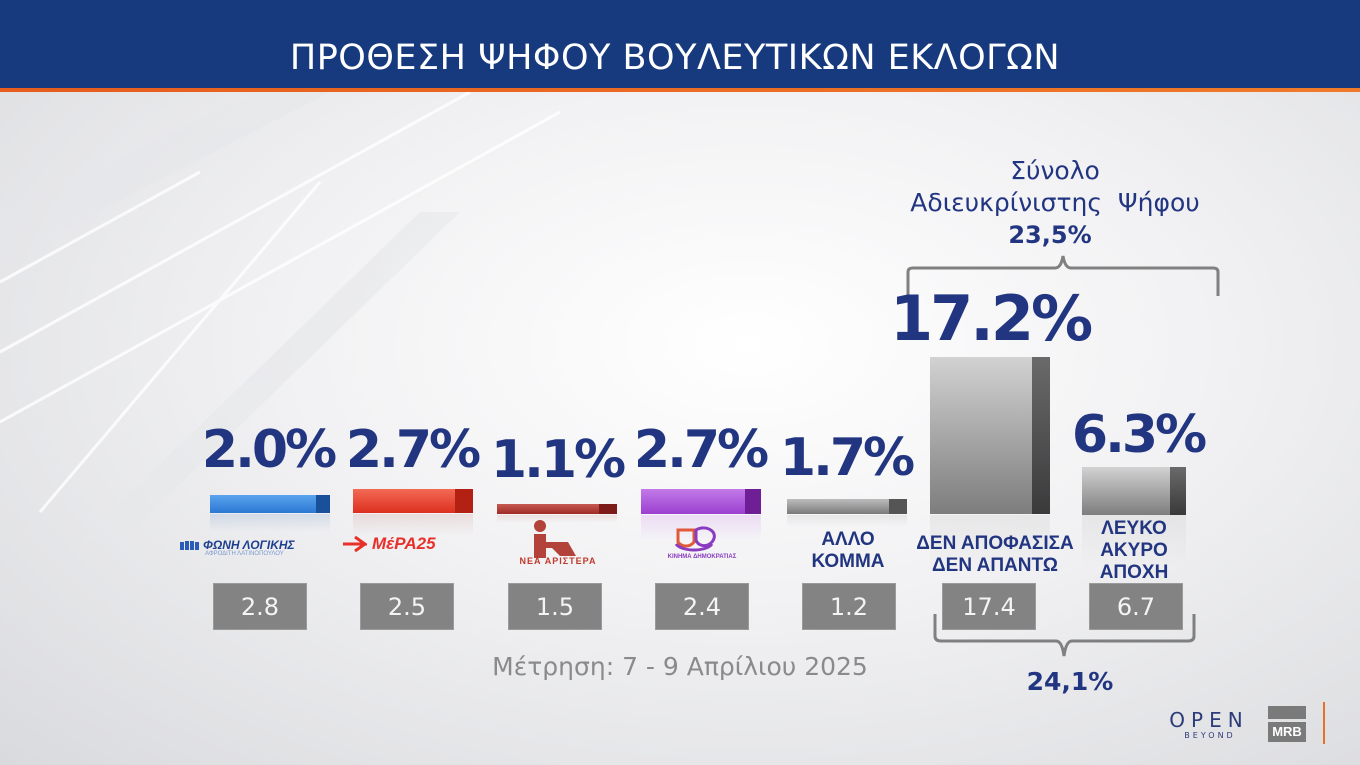 This screenshot has height=765, width=1360. I want to click on label-line: ΚΟΜΜΑ, so click(848, 561).